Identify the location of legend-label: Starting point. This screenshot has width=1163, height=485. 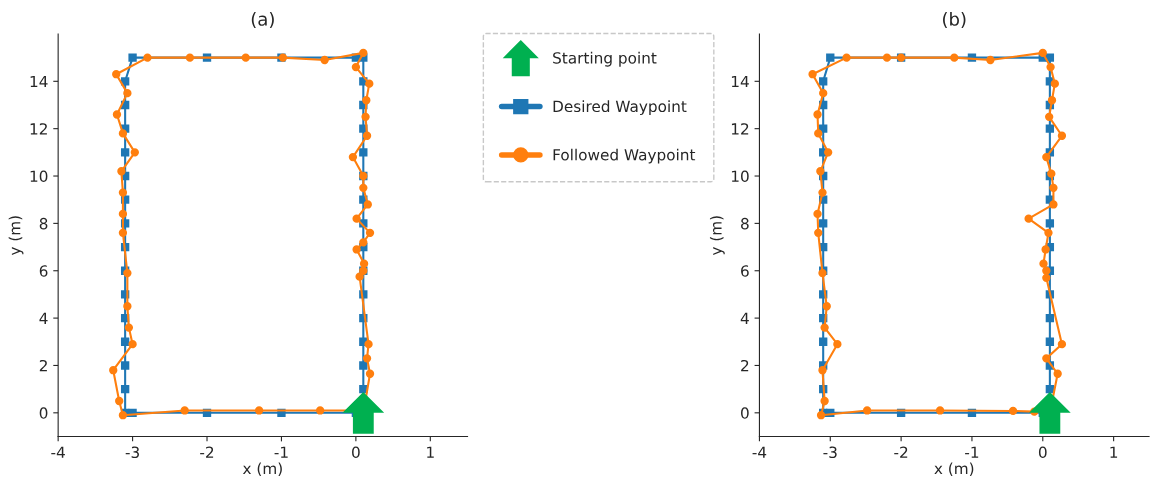
(605, 59).